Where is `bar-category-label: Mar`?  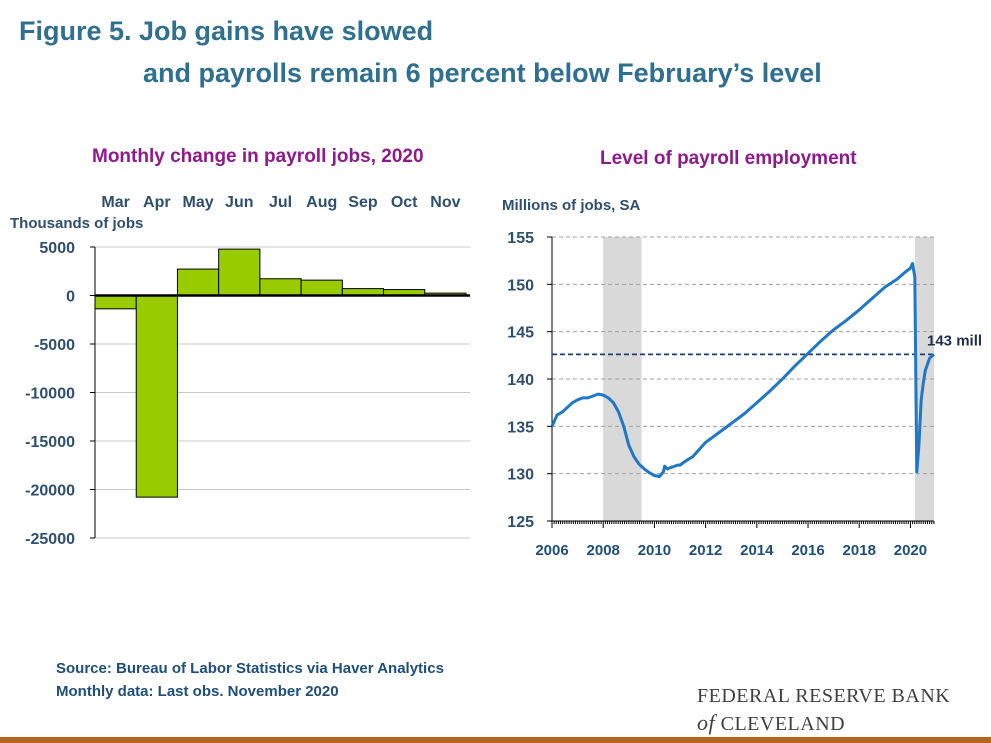
bar-category-label: Mar is located at coordinates (115, 202).